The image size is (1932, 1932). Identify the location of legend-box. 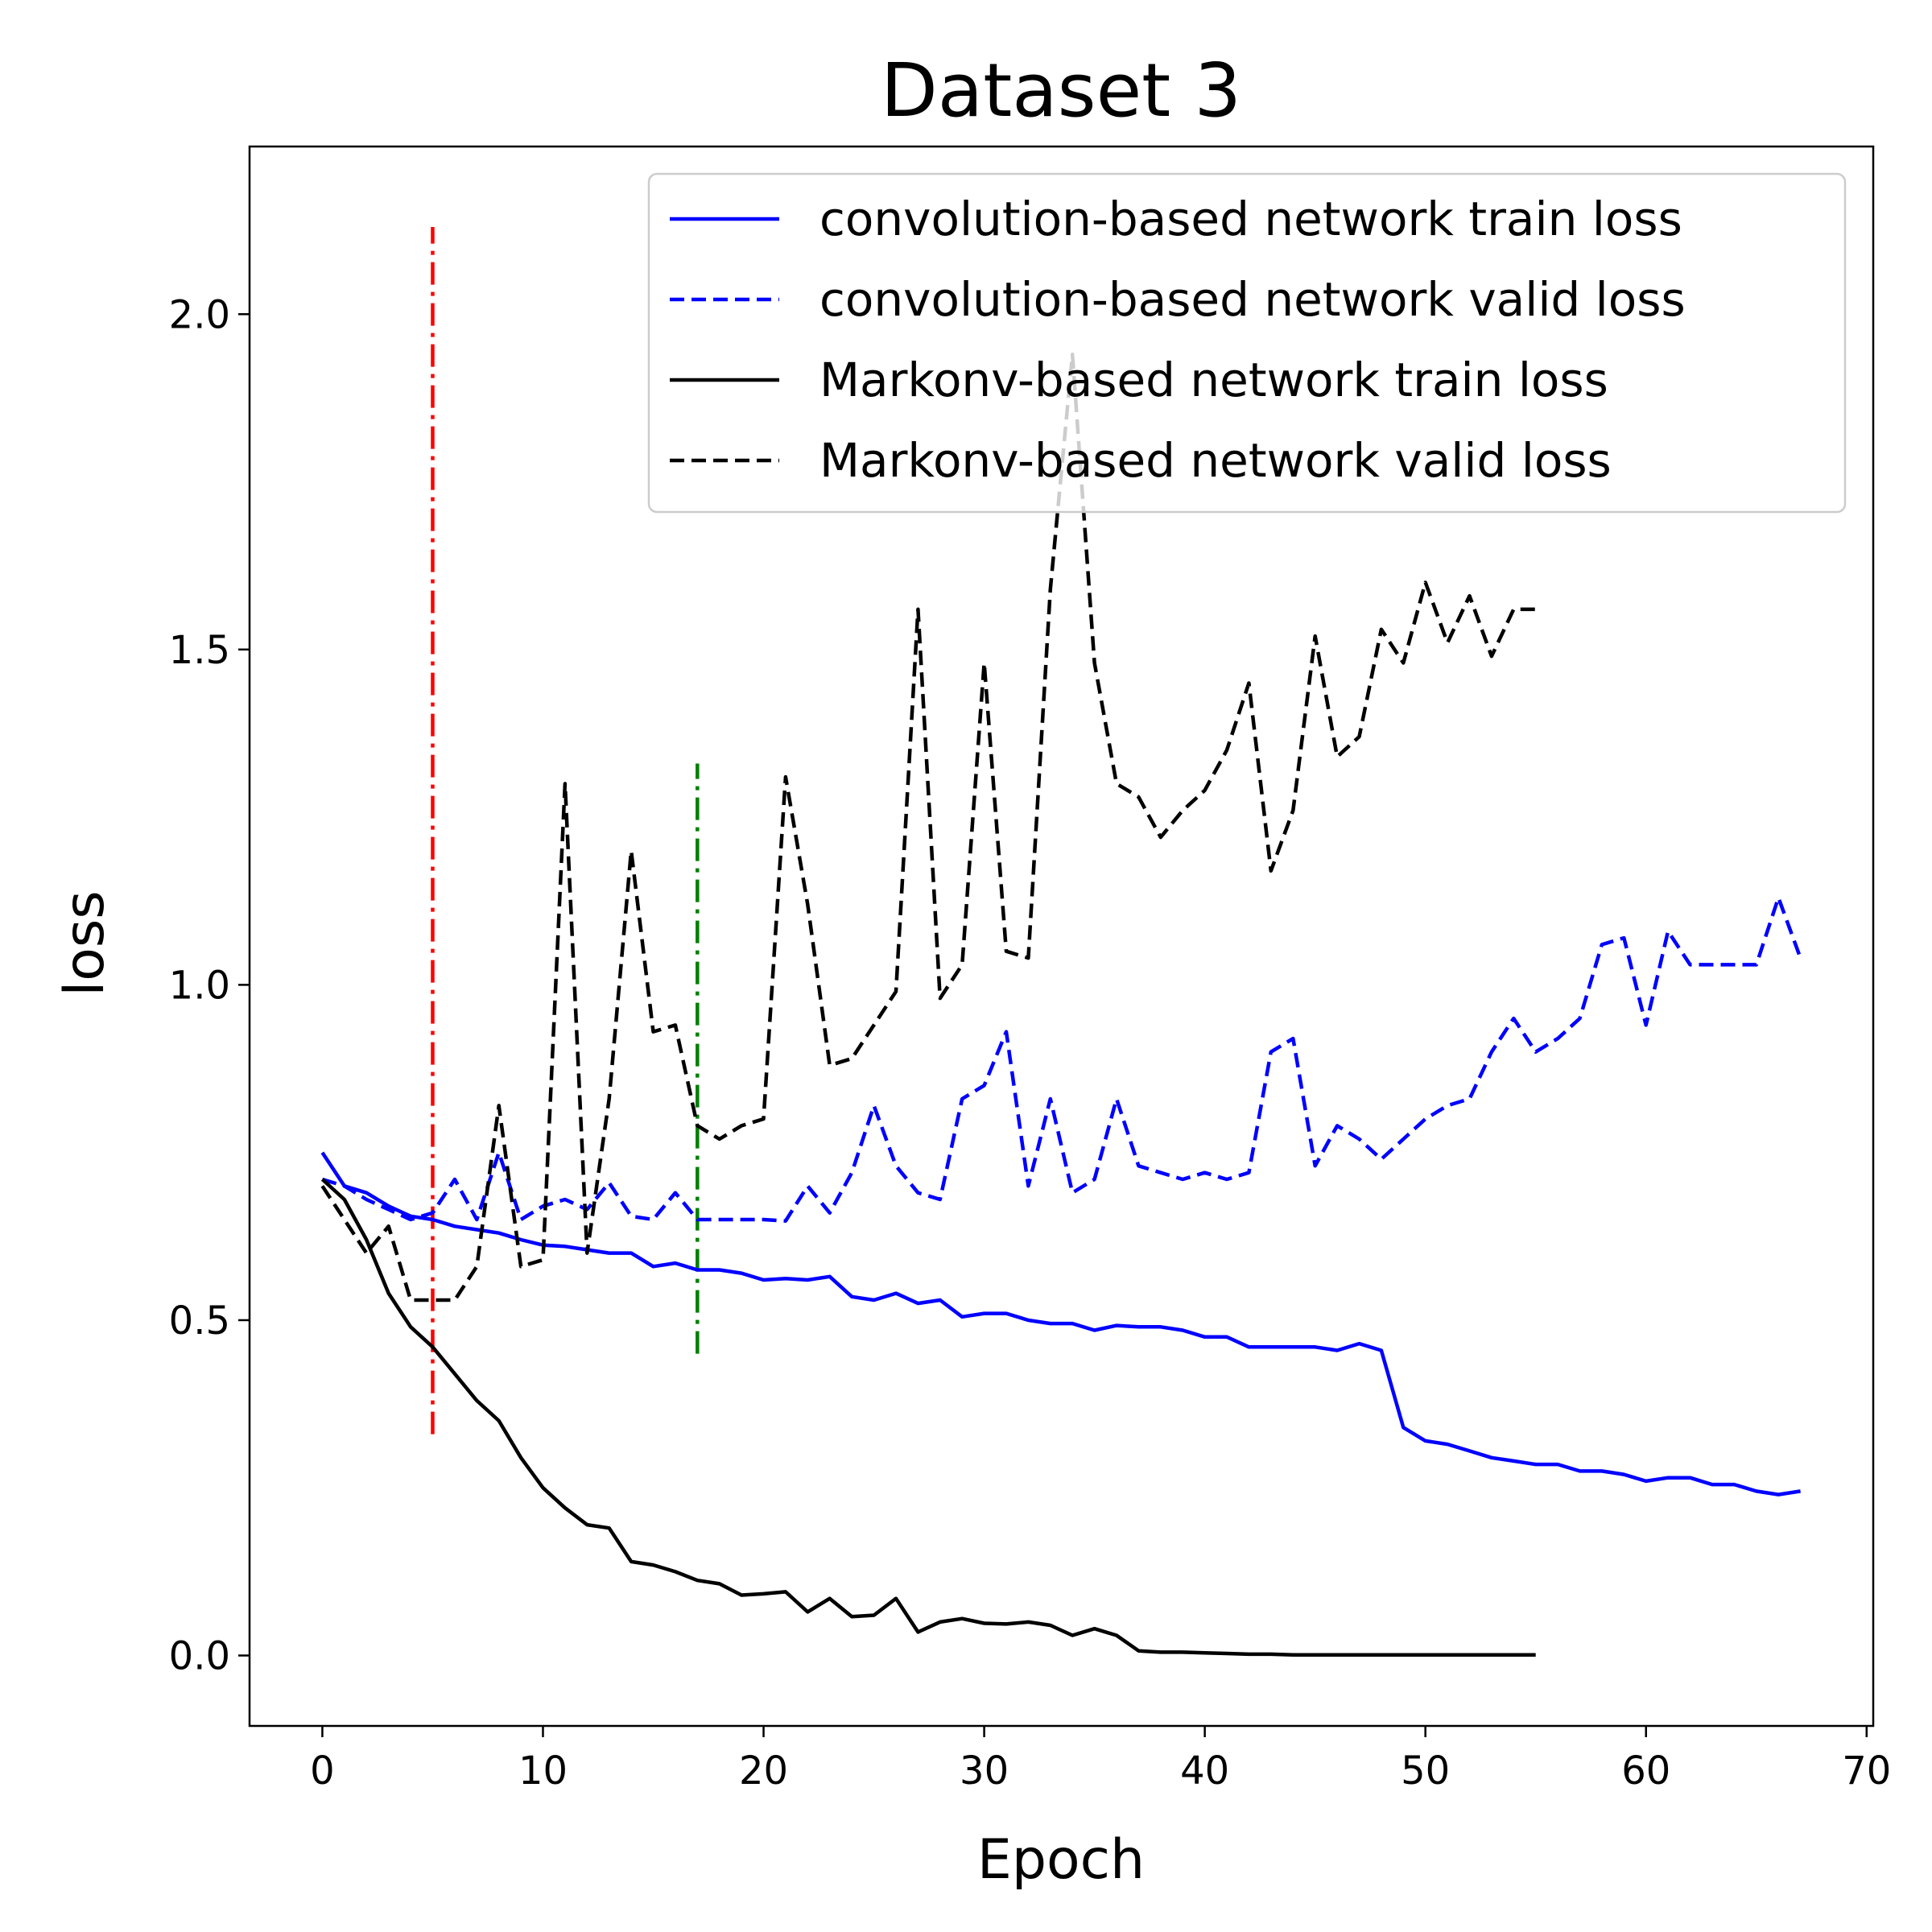
(1247, 343).